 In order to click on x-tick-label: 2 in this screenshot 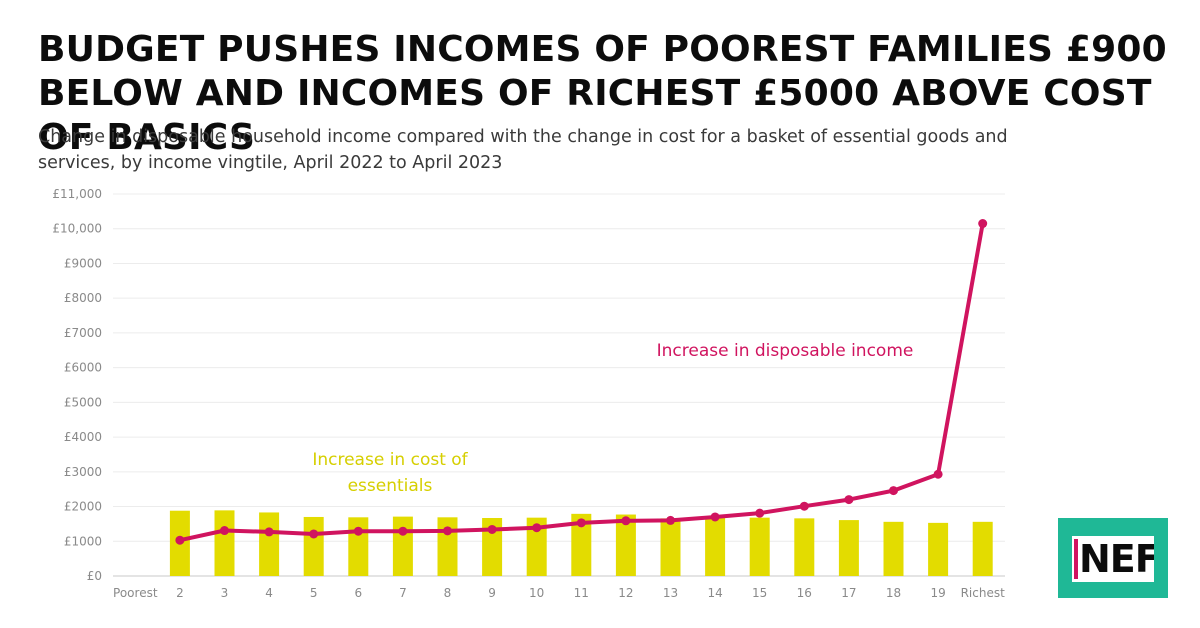, I will do `click(180, 593)`.